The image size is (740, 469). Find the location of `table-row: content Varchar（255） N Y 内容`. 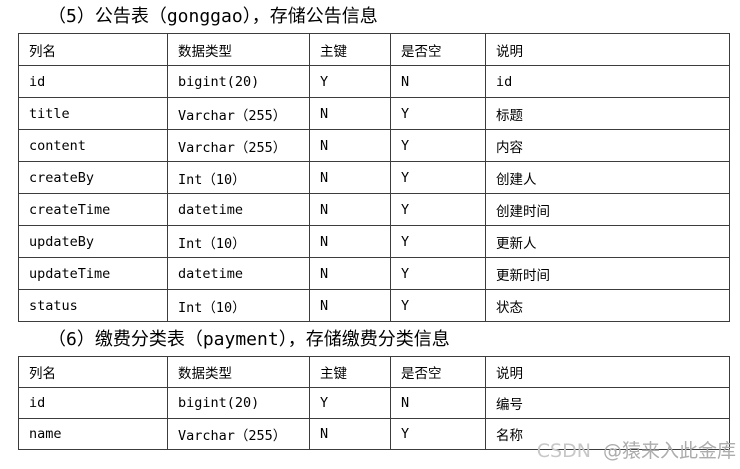

table-row: content Varchar（255） N Y 内容 is located at coordinates (374, 145).